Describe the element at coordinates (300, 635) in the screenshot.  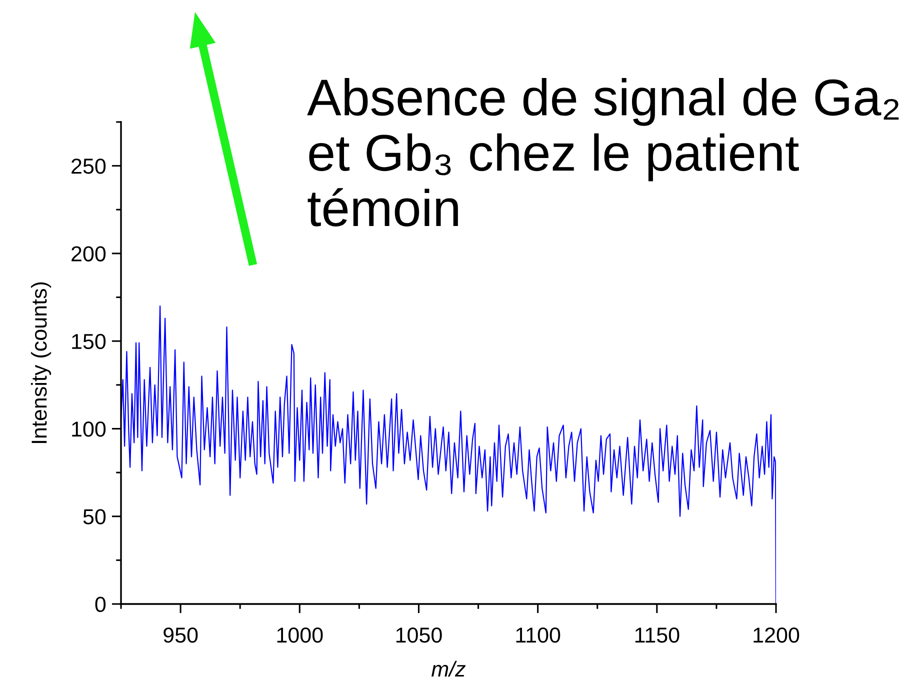
I see `x-tick-label: 1000` at that location.